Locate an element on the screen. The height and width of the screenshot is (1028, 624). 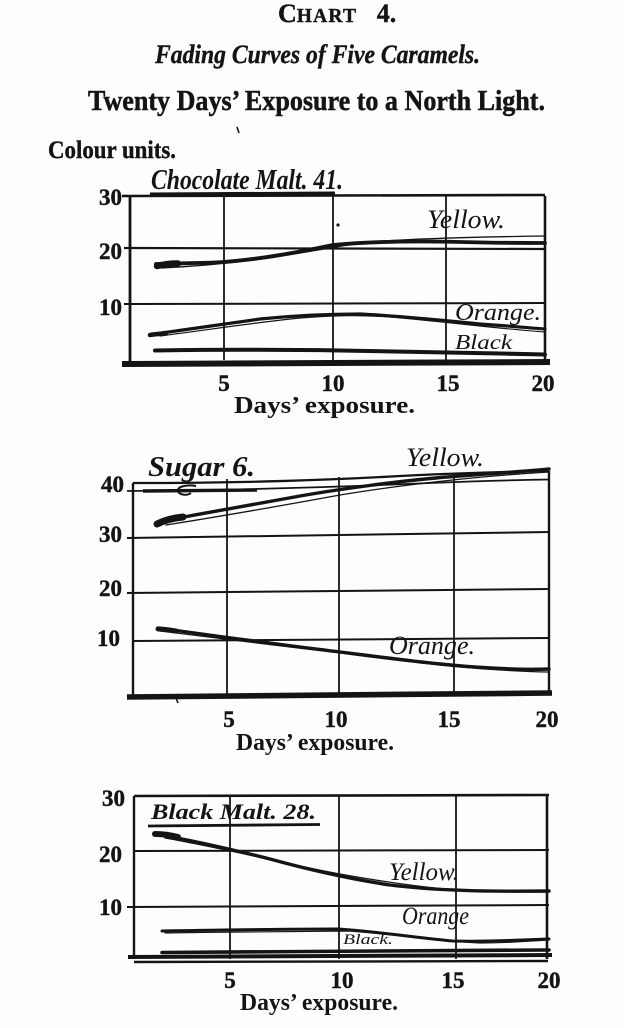
svg-text:Twenty Days’ Exposure to a Nor: Twenty Days’ Exposure to a North Light. is located at coordinates (316, 101).